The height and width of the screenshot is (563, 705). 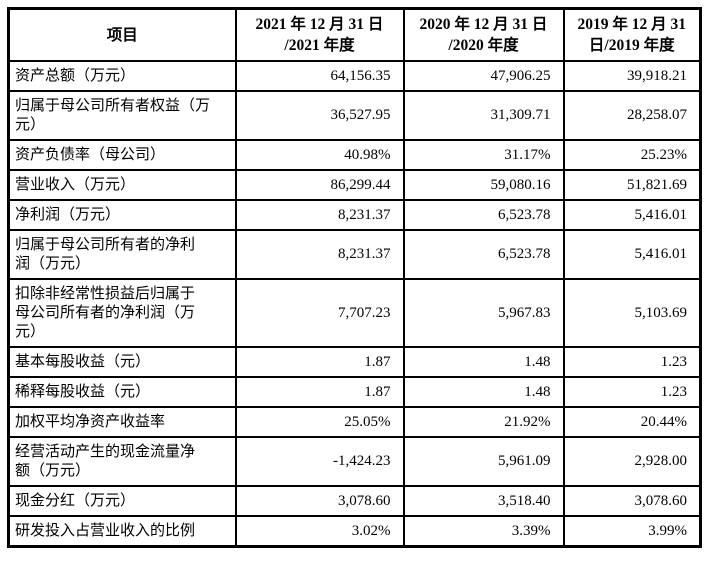 I want to click on table-row-net-profit: 净利润（万元） 8,231.37 6,523.78 5,416.01, so click(x=354, y=215).